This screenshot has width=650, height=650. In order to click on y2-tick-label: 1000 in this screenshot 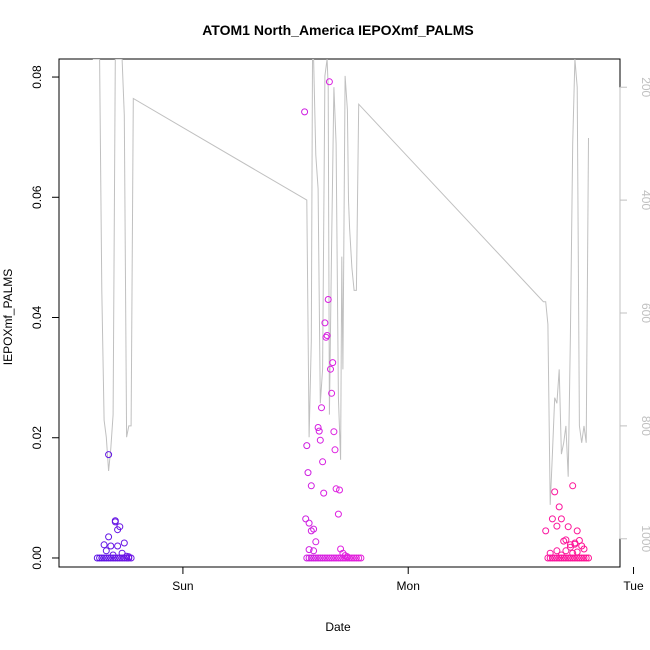, I will do `click(644, 538)`.